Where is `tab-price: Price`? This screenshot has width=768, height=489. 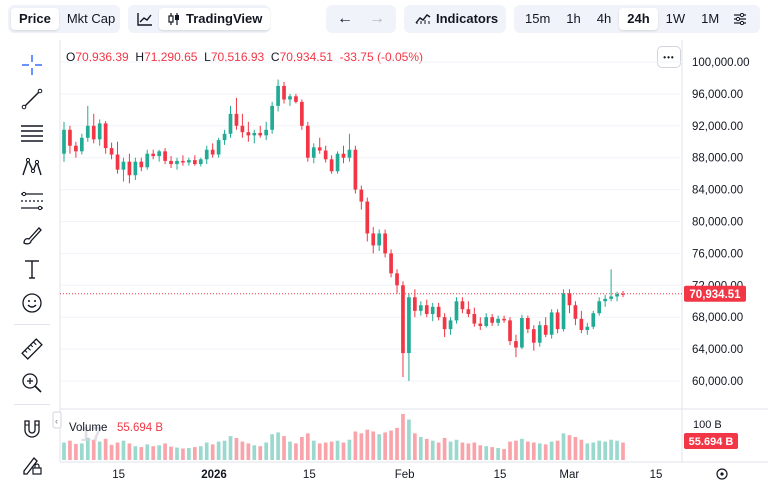
tab-price: Price is located at coordinates (35, 19).